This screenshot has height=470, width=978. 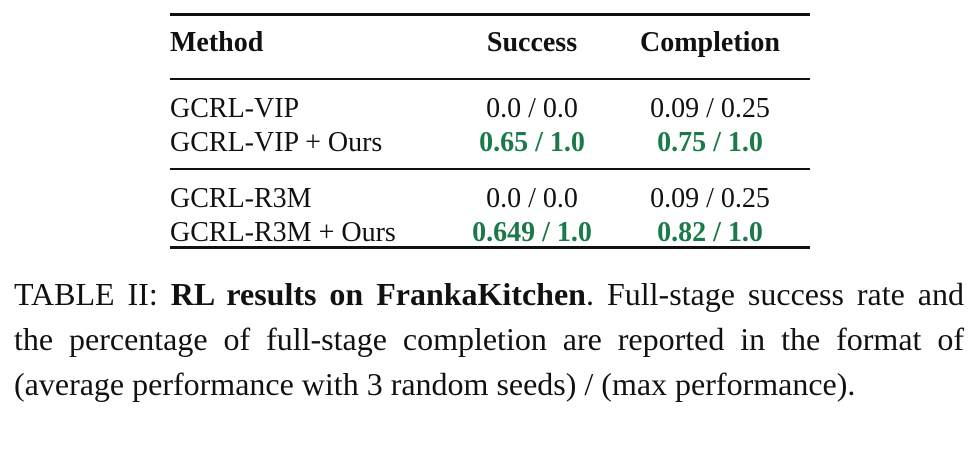 I want to click on success-value-best: 0.649 / 1.0, so click(x=532, y=232).